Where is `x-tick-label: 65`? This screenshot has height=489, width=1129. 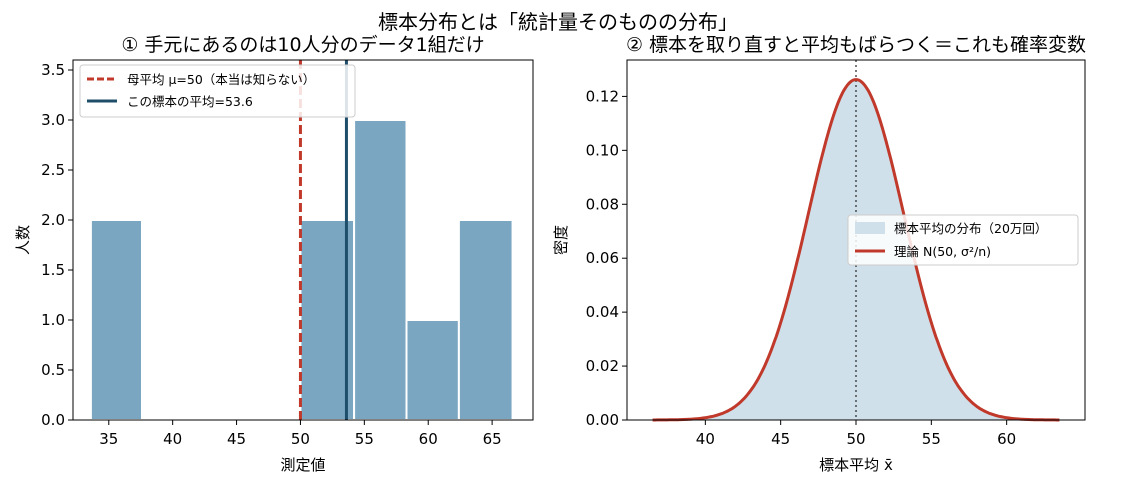 x-tick-label: 65 is located at coordinates (492, 439).